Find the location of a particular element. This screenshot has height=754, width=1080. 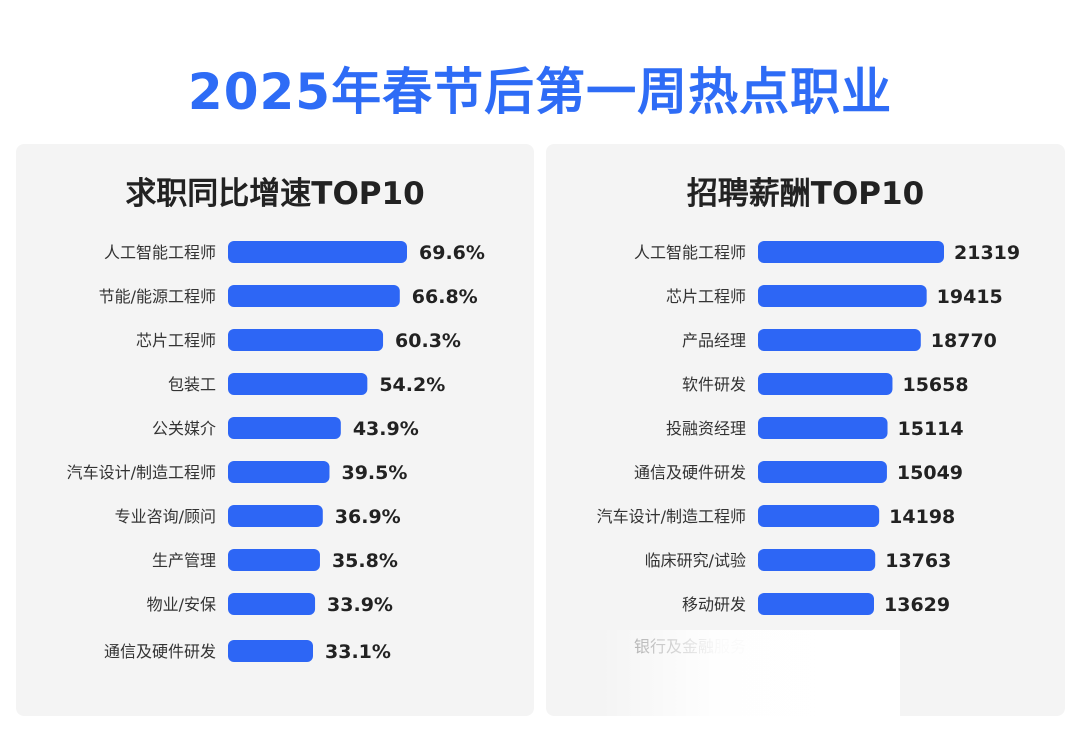

value-label: 13763 is located at coordinates (918, 561).